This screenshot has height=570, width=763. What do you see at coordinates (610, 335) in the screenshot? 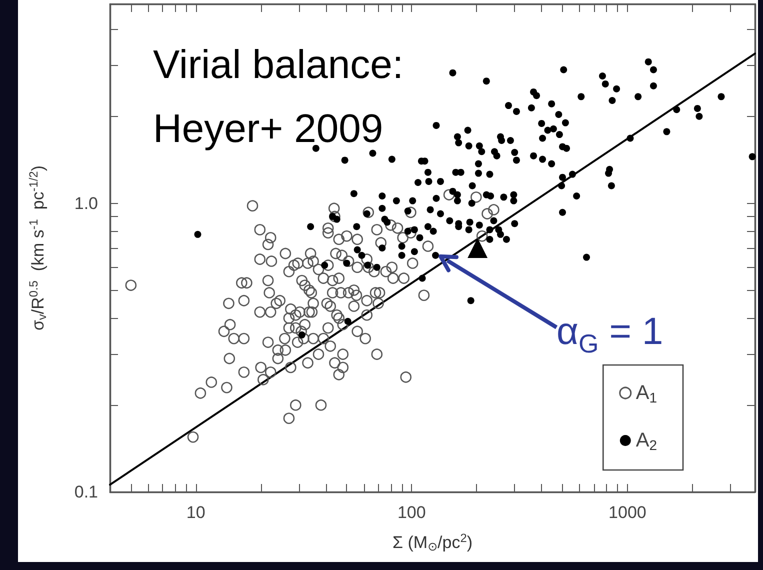
I see `annotation: α$_{G}$ = 1` at bounding box center [610, 335].